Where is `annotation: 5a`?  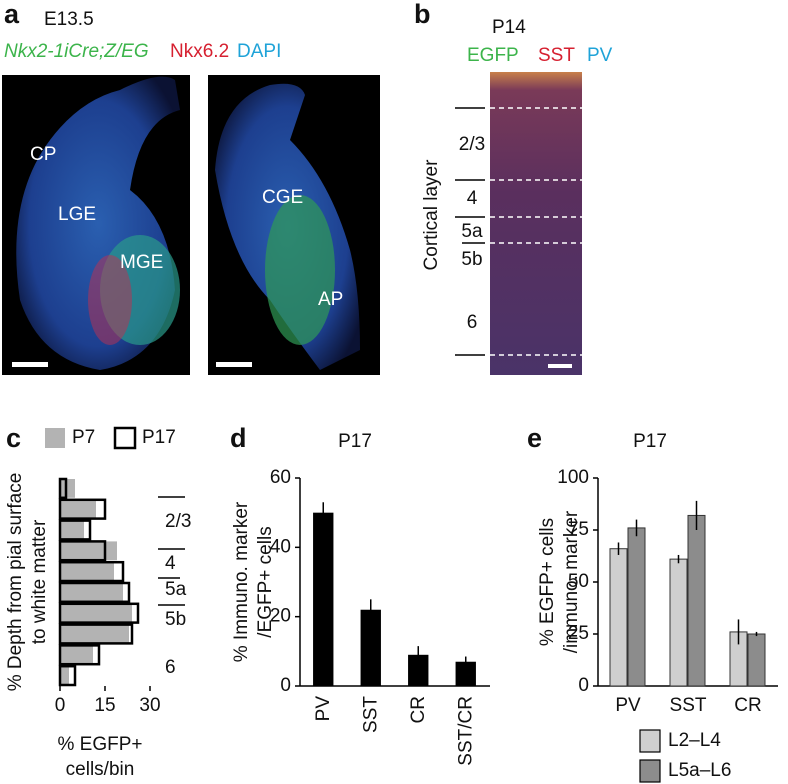 annotation: 5a is located at coordinates (176, 589).